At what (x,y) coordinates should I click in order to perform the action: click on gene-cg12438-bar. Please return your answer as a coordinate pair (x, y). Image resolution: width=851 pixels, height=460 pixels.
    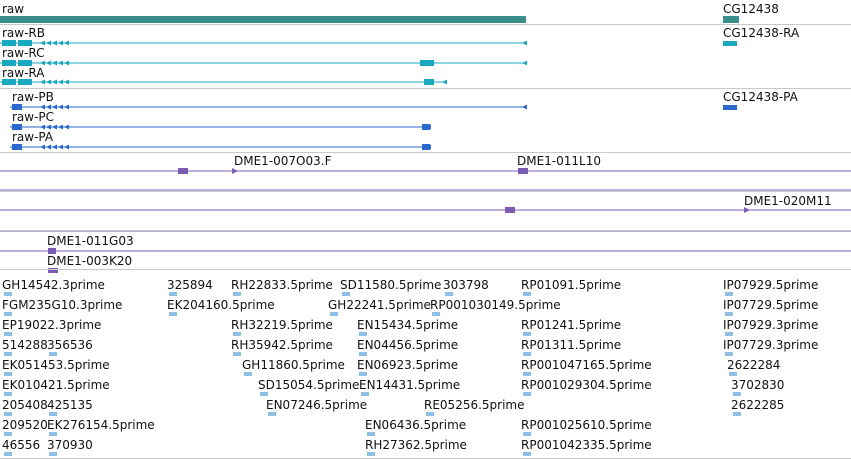
    Looking at the image, I should click on (731, 19).